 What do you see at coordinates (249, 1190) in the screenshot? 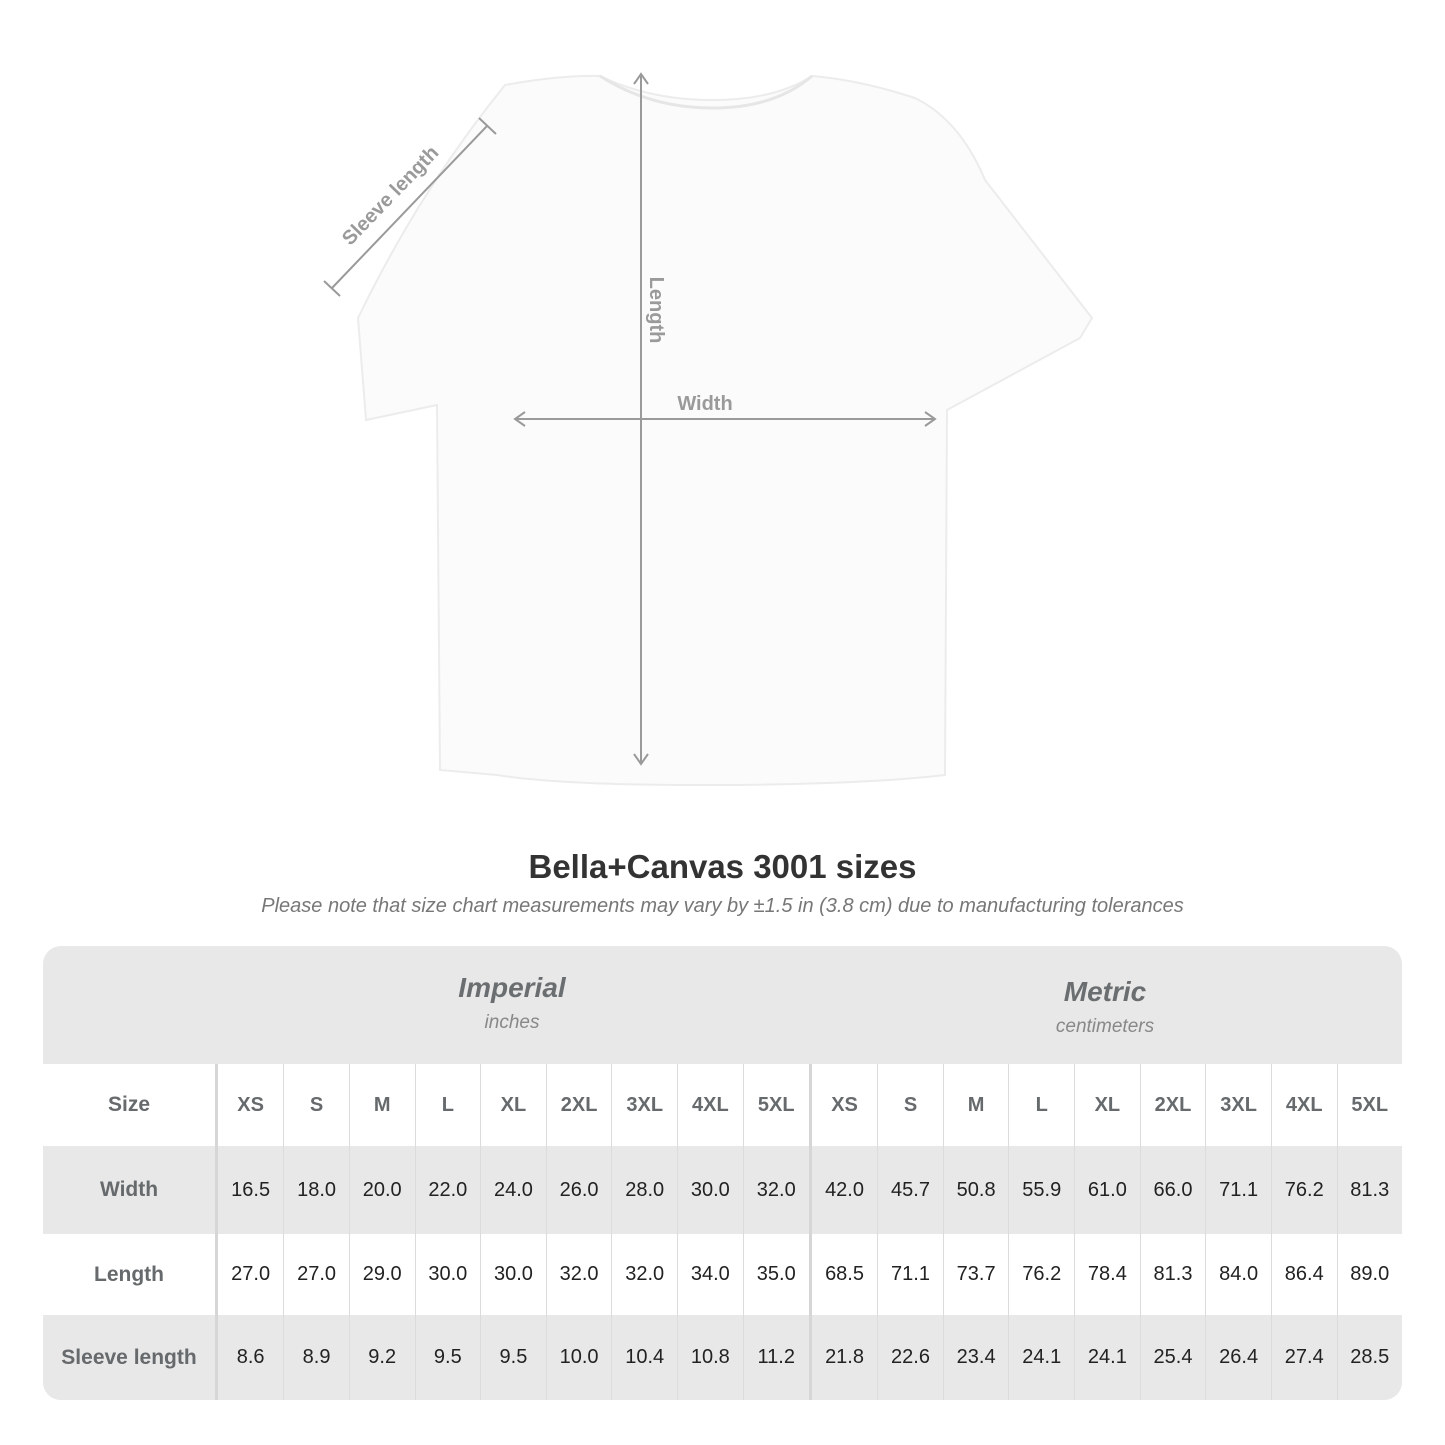
I see `imperial-cell: 16.5` at bounding box center [249, 1190].